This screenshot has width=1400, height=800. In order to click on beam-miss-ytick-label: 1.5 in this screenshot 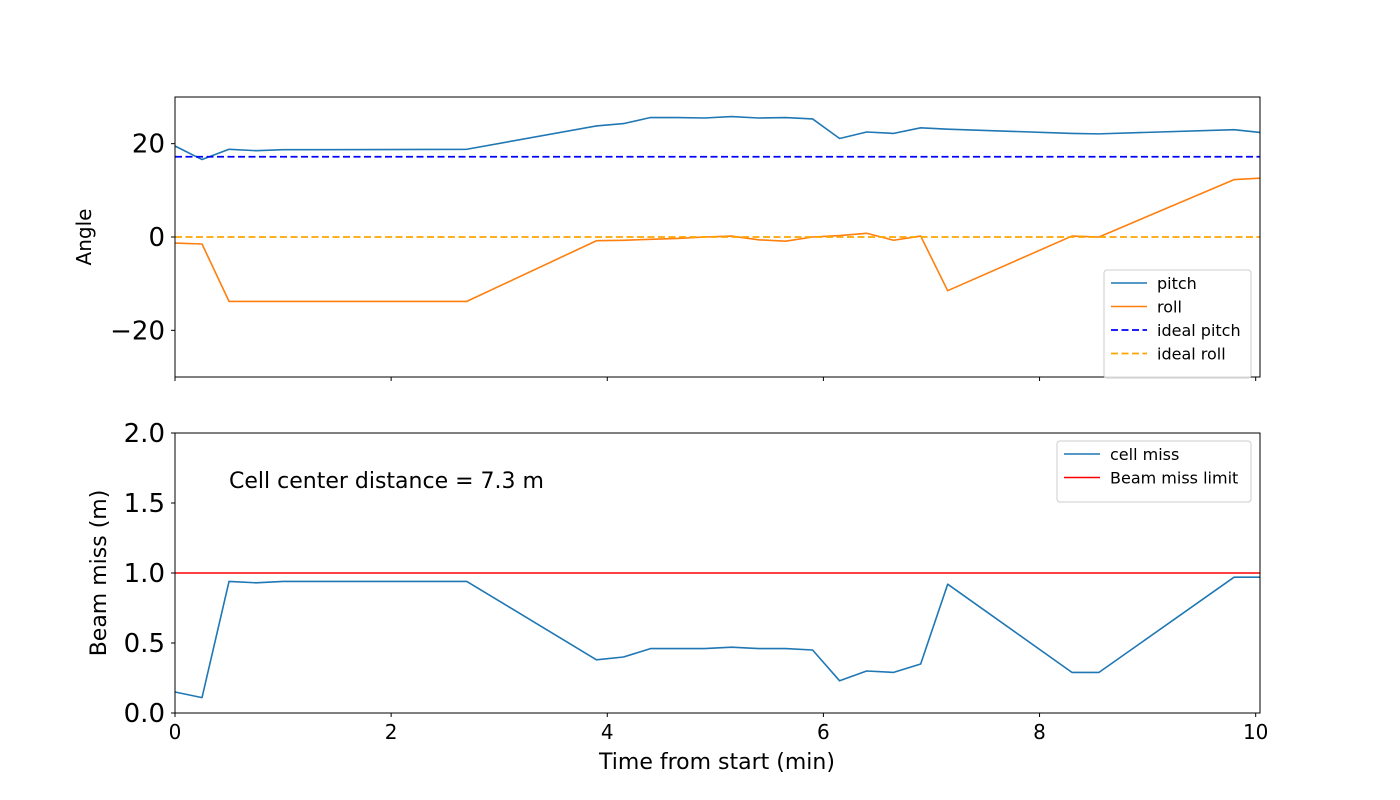, I will do `click(144, 504)`.